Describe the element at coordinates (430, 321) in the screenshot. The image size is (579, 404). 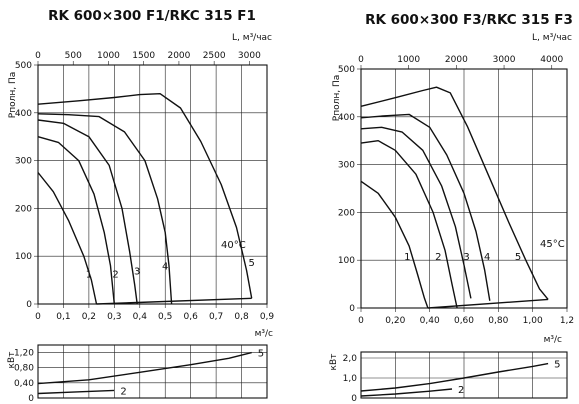
I see `x-tick-label: 0,40` at that location.